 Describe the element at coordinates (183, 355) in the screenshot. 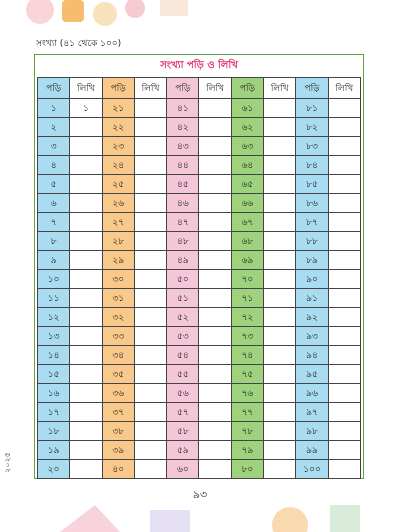

I see `table-cell: ৫৪` at that location.